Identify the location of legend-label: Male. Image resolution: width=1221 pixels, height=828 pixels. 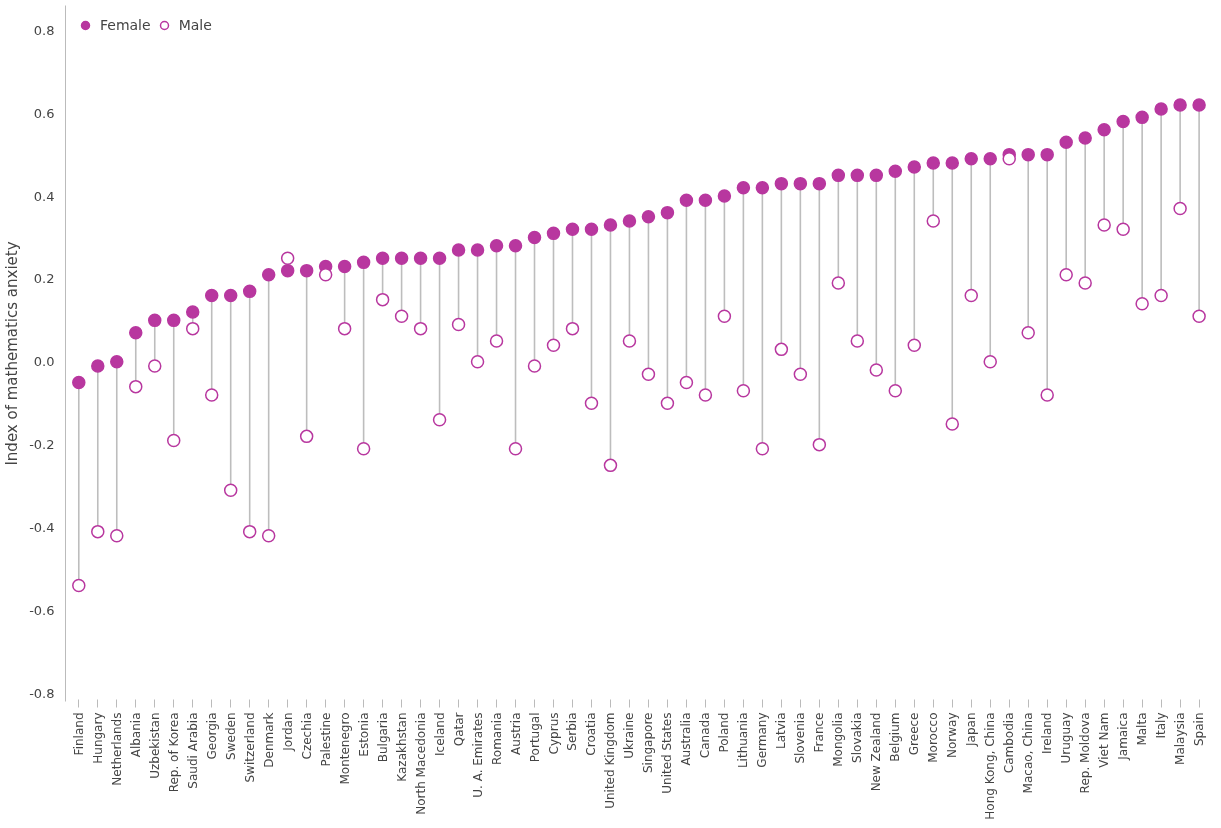
(195, 25).